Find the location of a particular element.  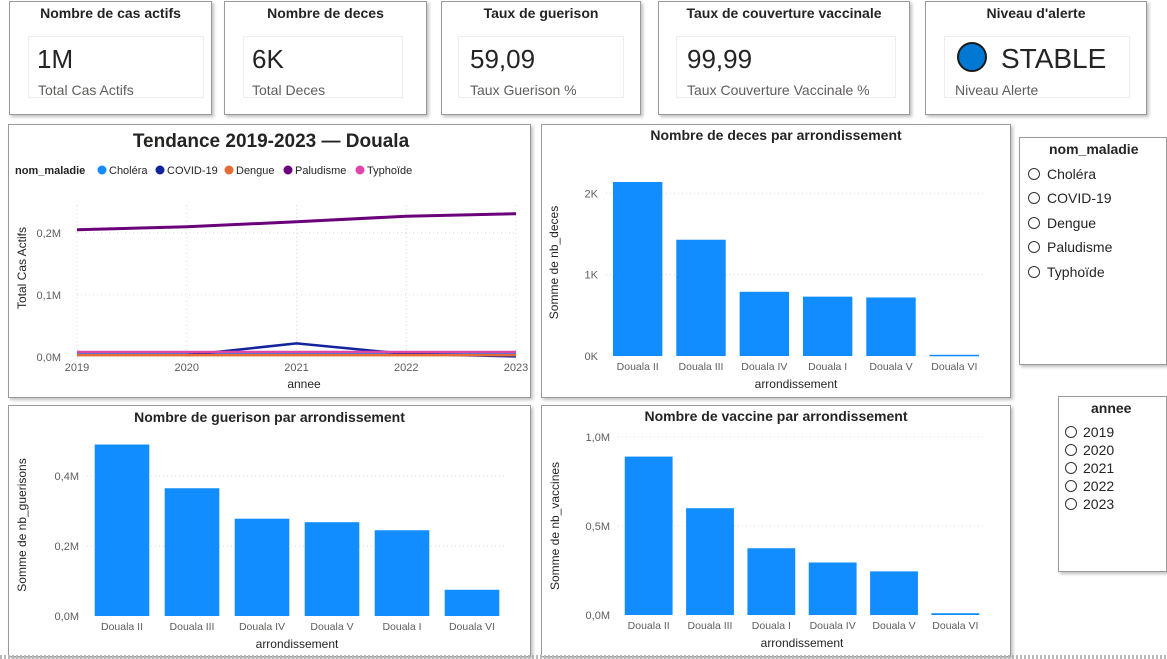

kpi-card-taux-guerison: Taux de guerison 59,09 Taux Guerison % is located at coordinates (541, 58).